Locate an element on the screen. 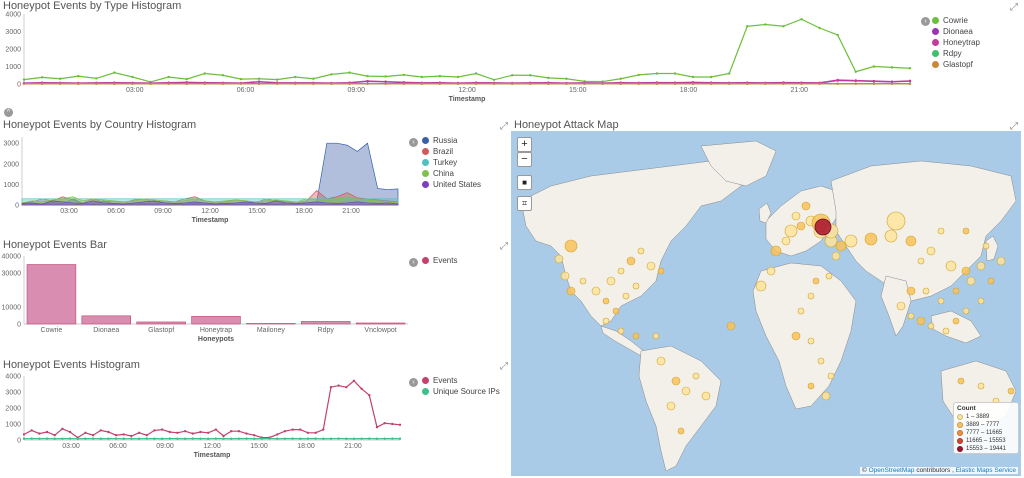 The width and height of the screenshot is (1024, 478). collapse-up-icon: ^ is located at coordinates (8, 112).